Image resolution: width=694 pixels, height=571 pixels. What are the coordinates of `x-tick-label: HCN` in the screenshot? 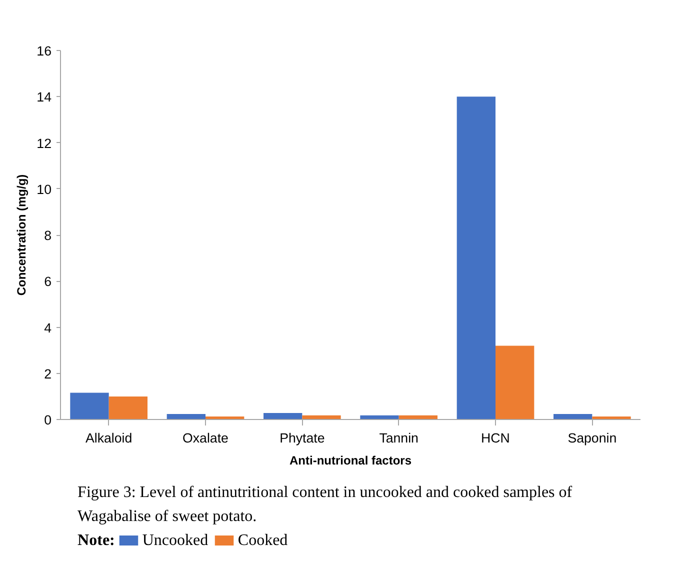 It's located at (495, 438).